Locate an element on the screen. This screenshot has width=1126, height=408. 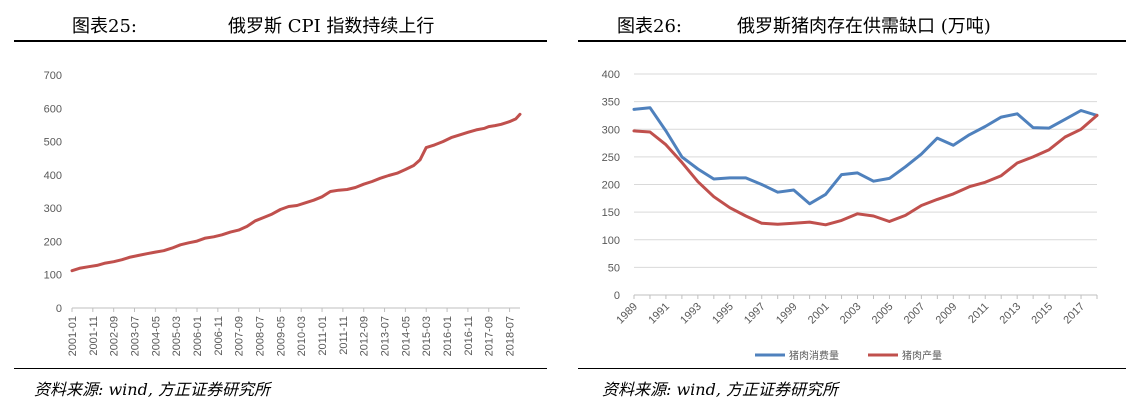
figure-25-top-rule is located at coordinates (280, 41).